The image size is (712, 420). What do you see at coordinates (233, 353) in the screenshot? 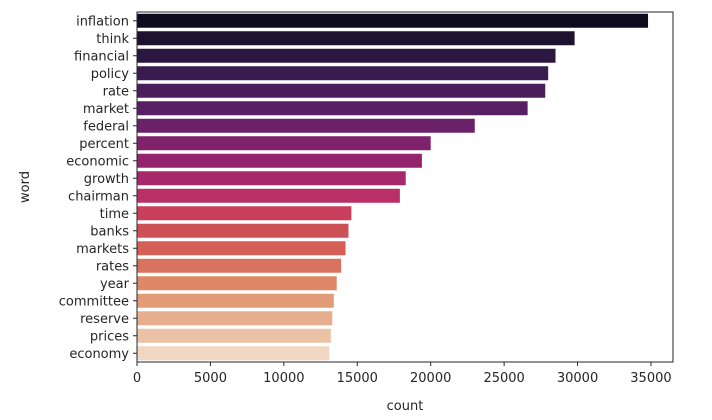
I see `bar-economy` at bounding box center [233, 353].